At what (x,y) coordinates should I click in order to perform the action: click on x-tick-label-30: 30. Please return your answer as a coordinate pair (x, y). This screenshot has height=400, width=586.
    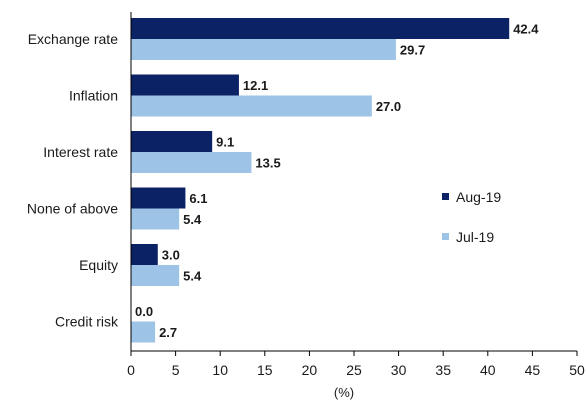
    Looking at the image, I should click on (399, 370).